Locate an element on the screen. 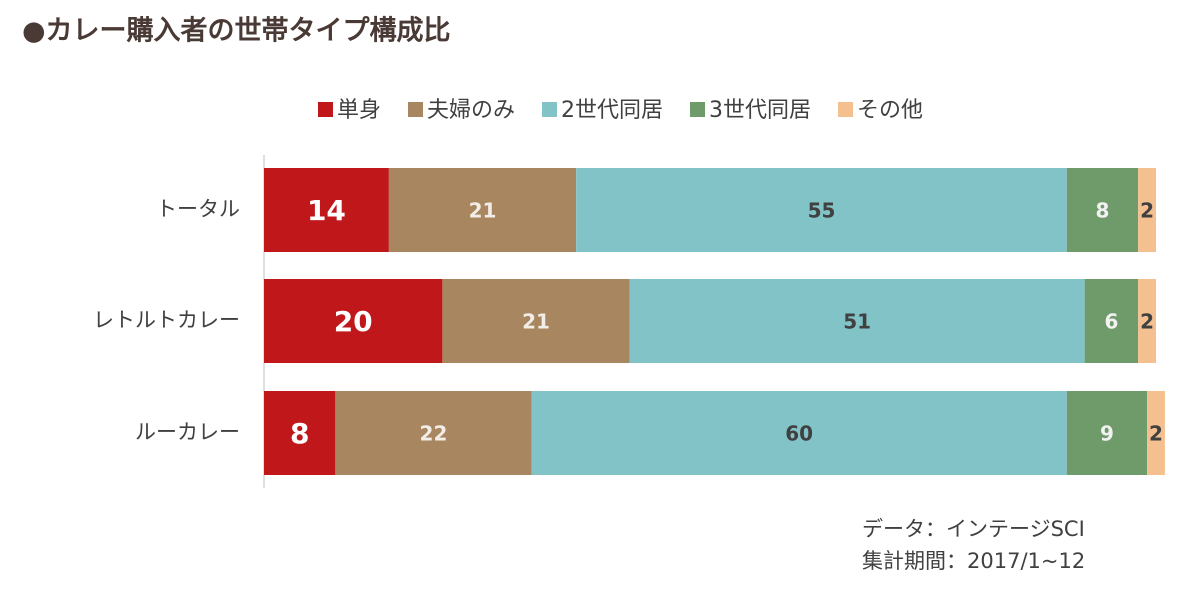 This screenshot has height=593, width=1179. category-label: トータル is located at coordinates (198, 209).